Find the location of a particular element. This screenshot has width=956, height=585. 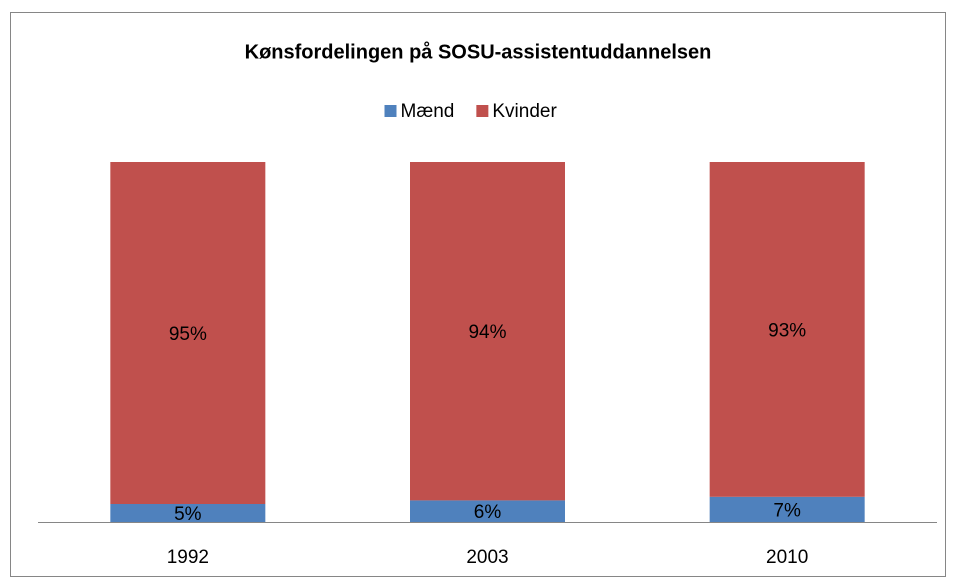

data-label: 7% is located at coordinates (787, 510).